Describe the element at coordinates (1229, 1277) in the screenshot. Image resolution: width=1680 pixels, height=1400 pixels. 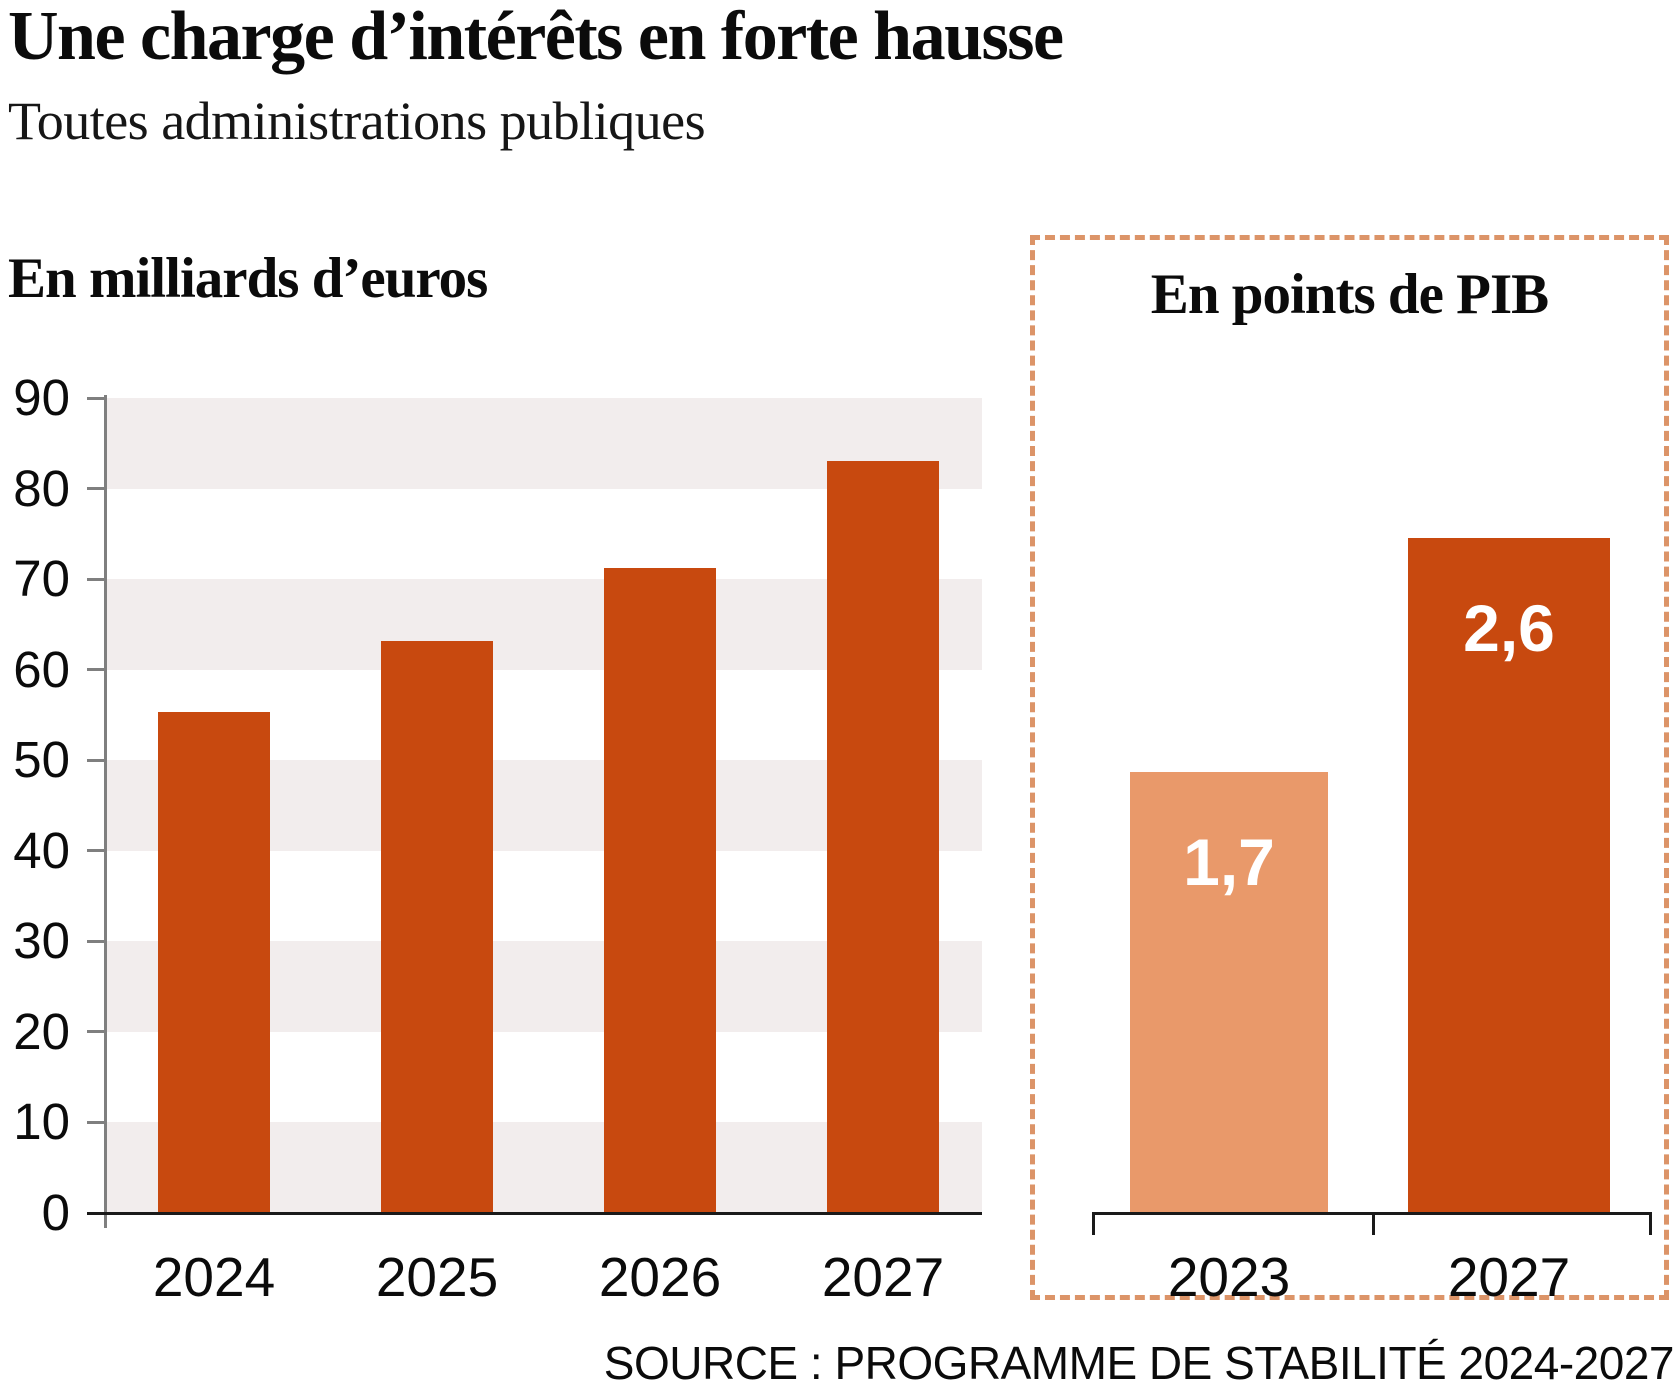
I see `category-label-pib-2023: 2023` at that location.